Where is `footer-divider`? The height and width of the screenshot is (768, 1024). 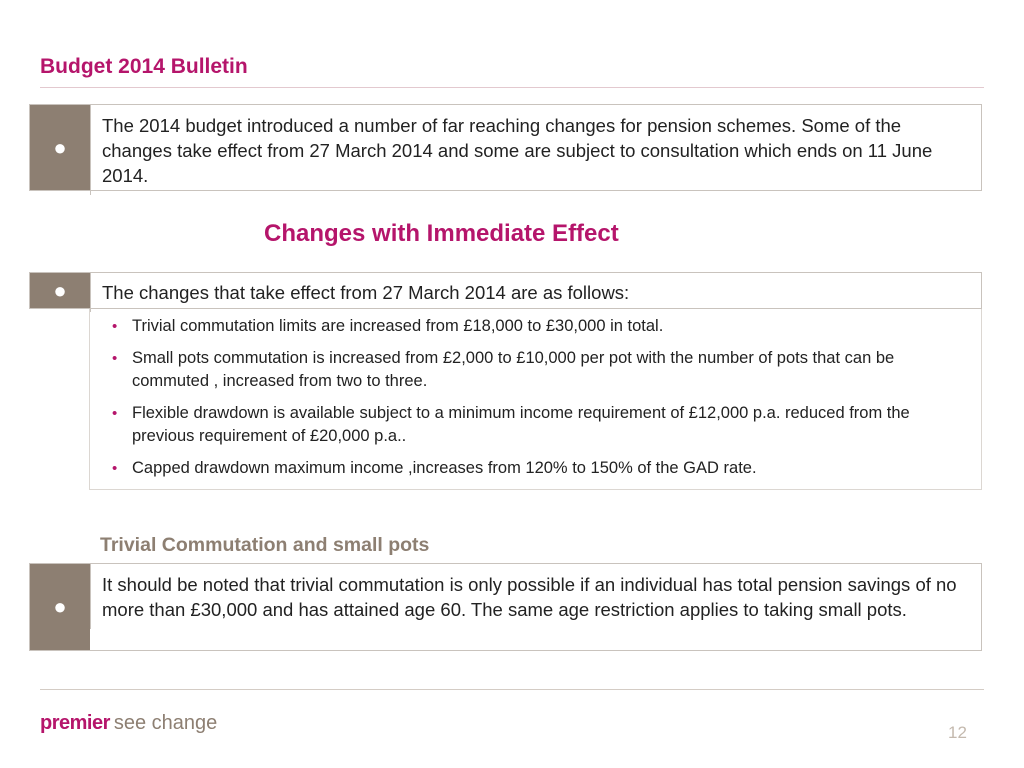 footer-divider is located at coordinates (512, 689).